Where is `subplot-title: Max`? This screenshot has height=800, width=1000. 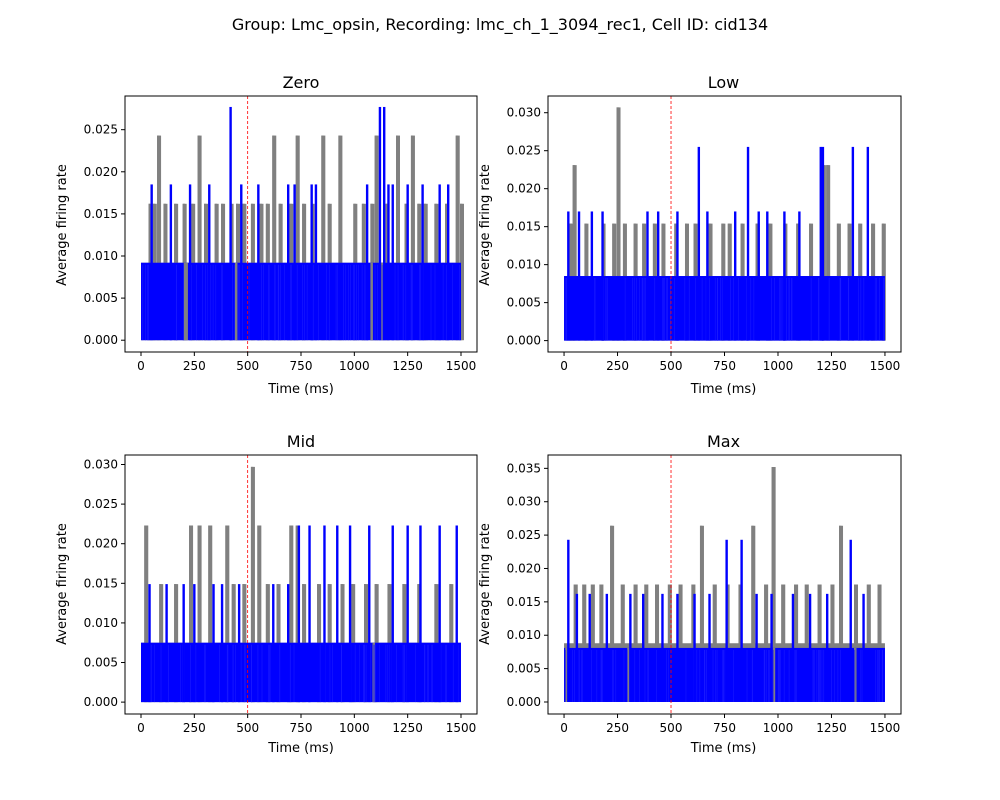 subplot-title: Max is located at coordinates (723, 441).